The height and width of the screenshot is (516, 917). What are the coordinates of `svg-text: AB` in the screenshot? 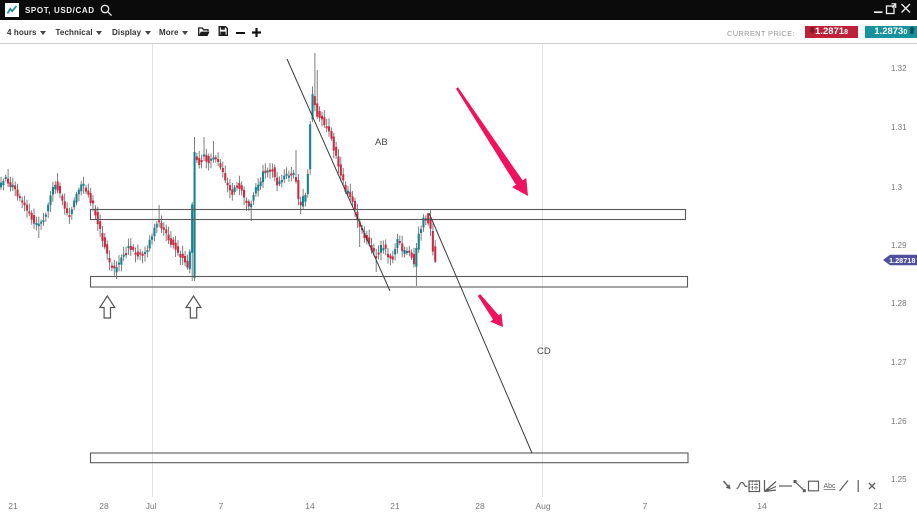 It's located at (381, 142).